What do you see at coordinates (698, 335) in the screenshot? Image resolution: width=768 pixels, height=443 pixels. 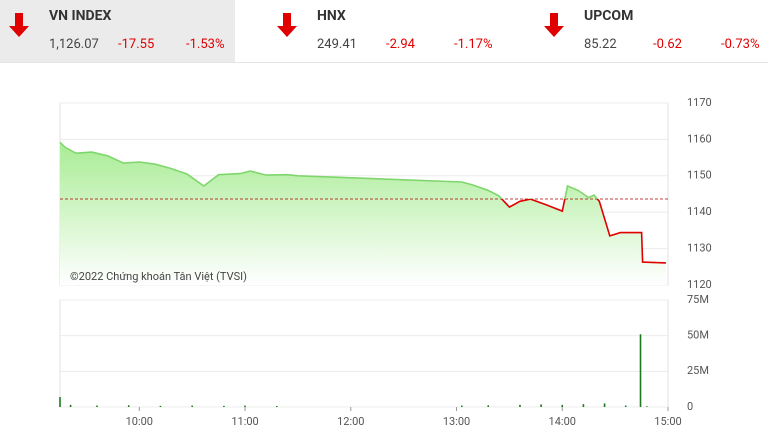 I see `y-tick-label: 50M` at bounding box center [698, 335].